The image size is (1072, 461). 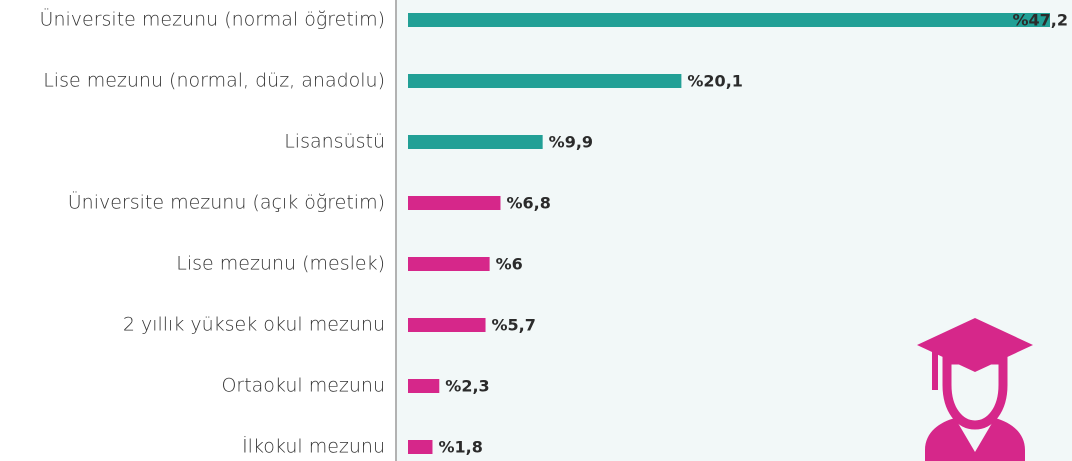 I want to click on category-label: Ortaokul mezunu, so click(x=303, y=386).